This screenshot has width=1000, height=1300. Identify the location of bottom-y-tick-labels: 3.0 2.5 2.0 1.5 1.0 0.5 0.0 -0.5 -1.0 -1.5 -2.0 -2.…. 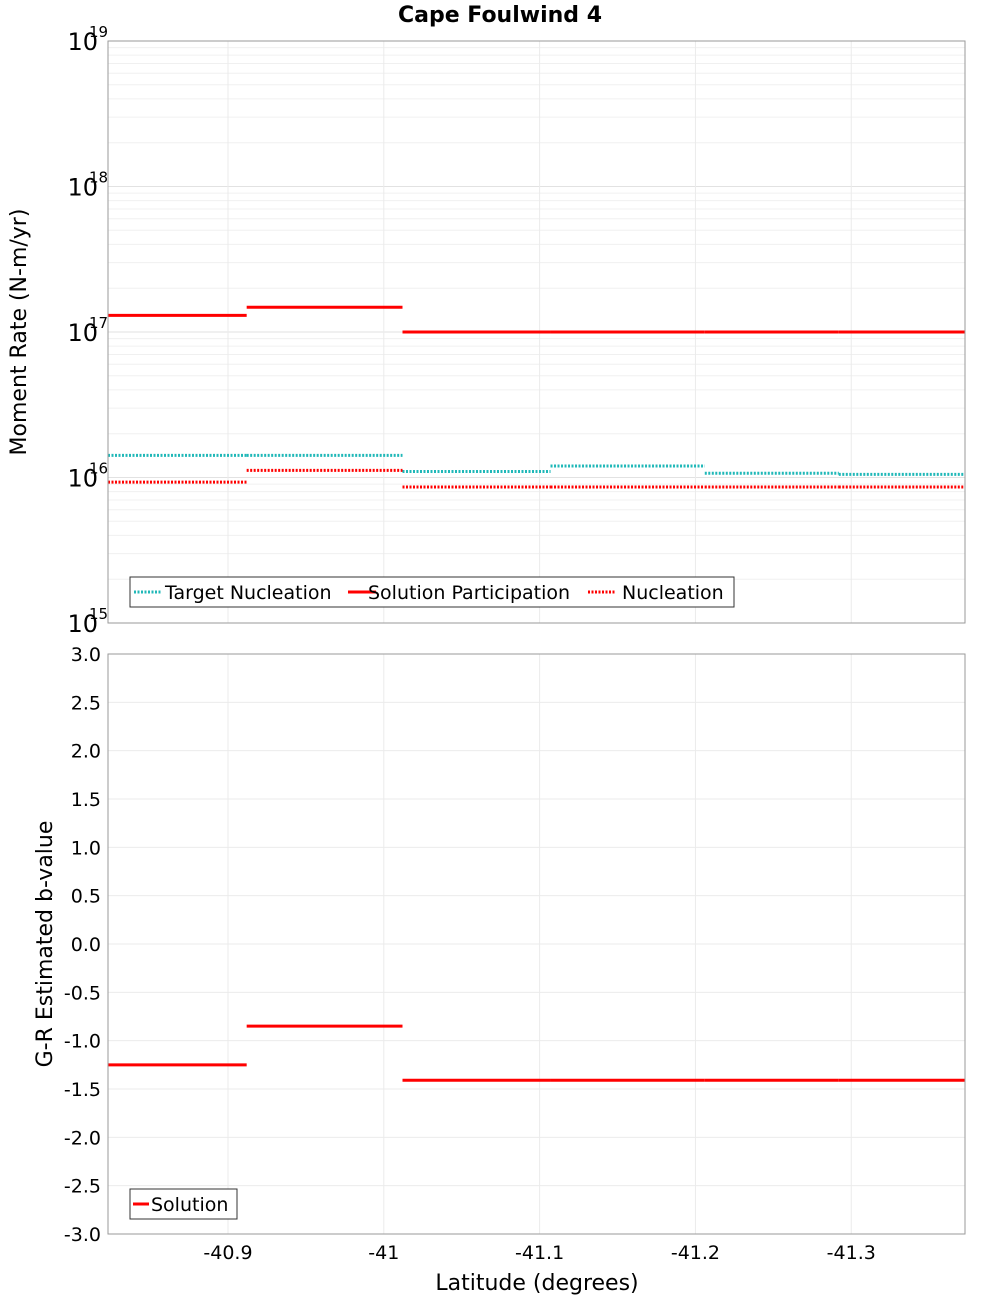
(82, 945).